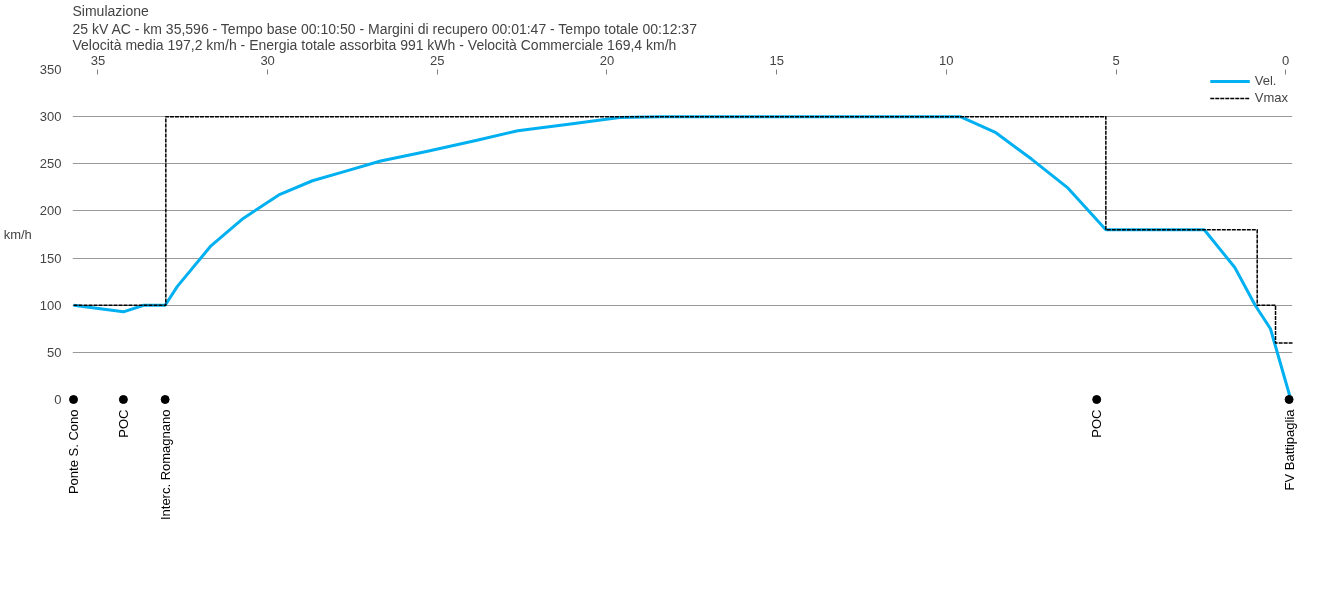 Image resolution: width=1339 pixels, height=590 pixels. What do you see at coordinates (50, 305) in the screenshot?
I see `y-tick-label: 100` at bounding box center [50, 305].